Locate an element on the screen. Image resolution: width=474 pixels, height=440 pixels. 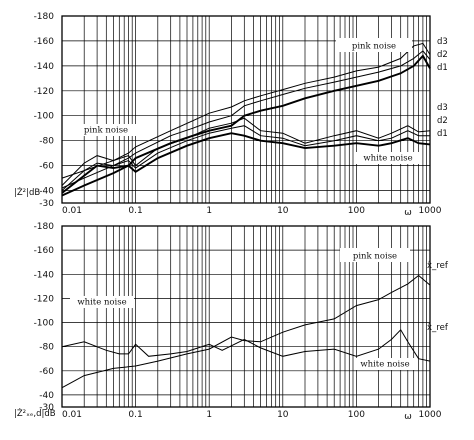
y-axis-label: |Ż²ₓₑ,d|dB is located at coordinates (35, 413).